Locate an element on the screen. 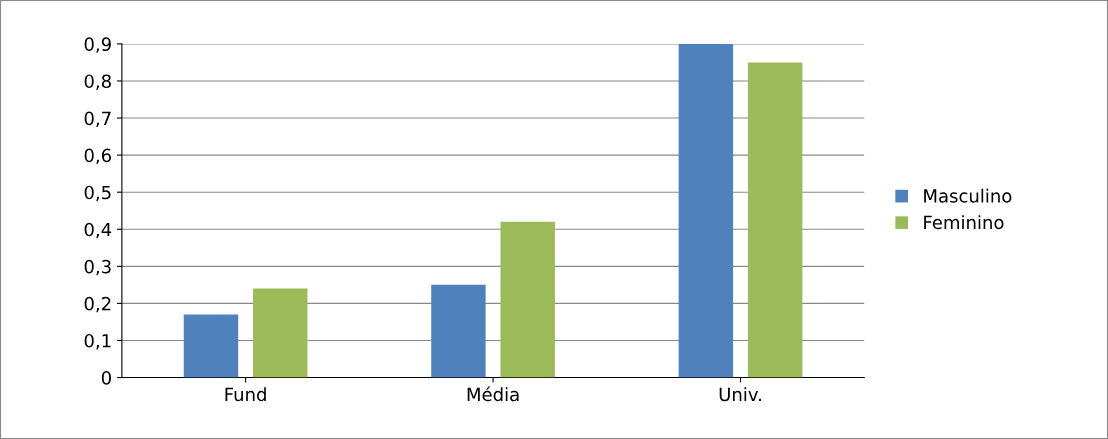 The image size is (1108, 439). y-tick-label: 0,7 is located at coordinates (97, 119).